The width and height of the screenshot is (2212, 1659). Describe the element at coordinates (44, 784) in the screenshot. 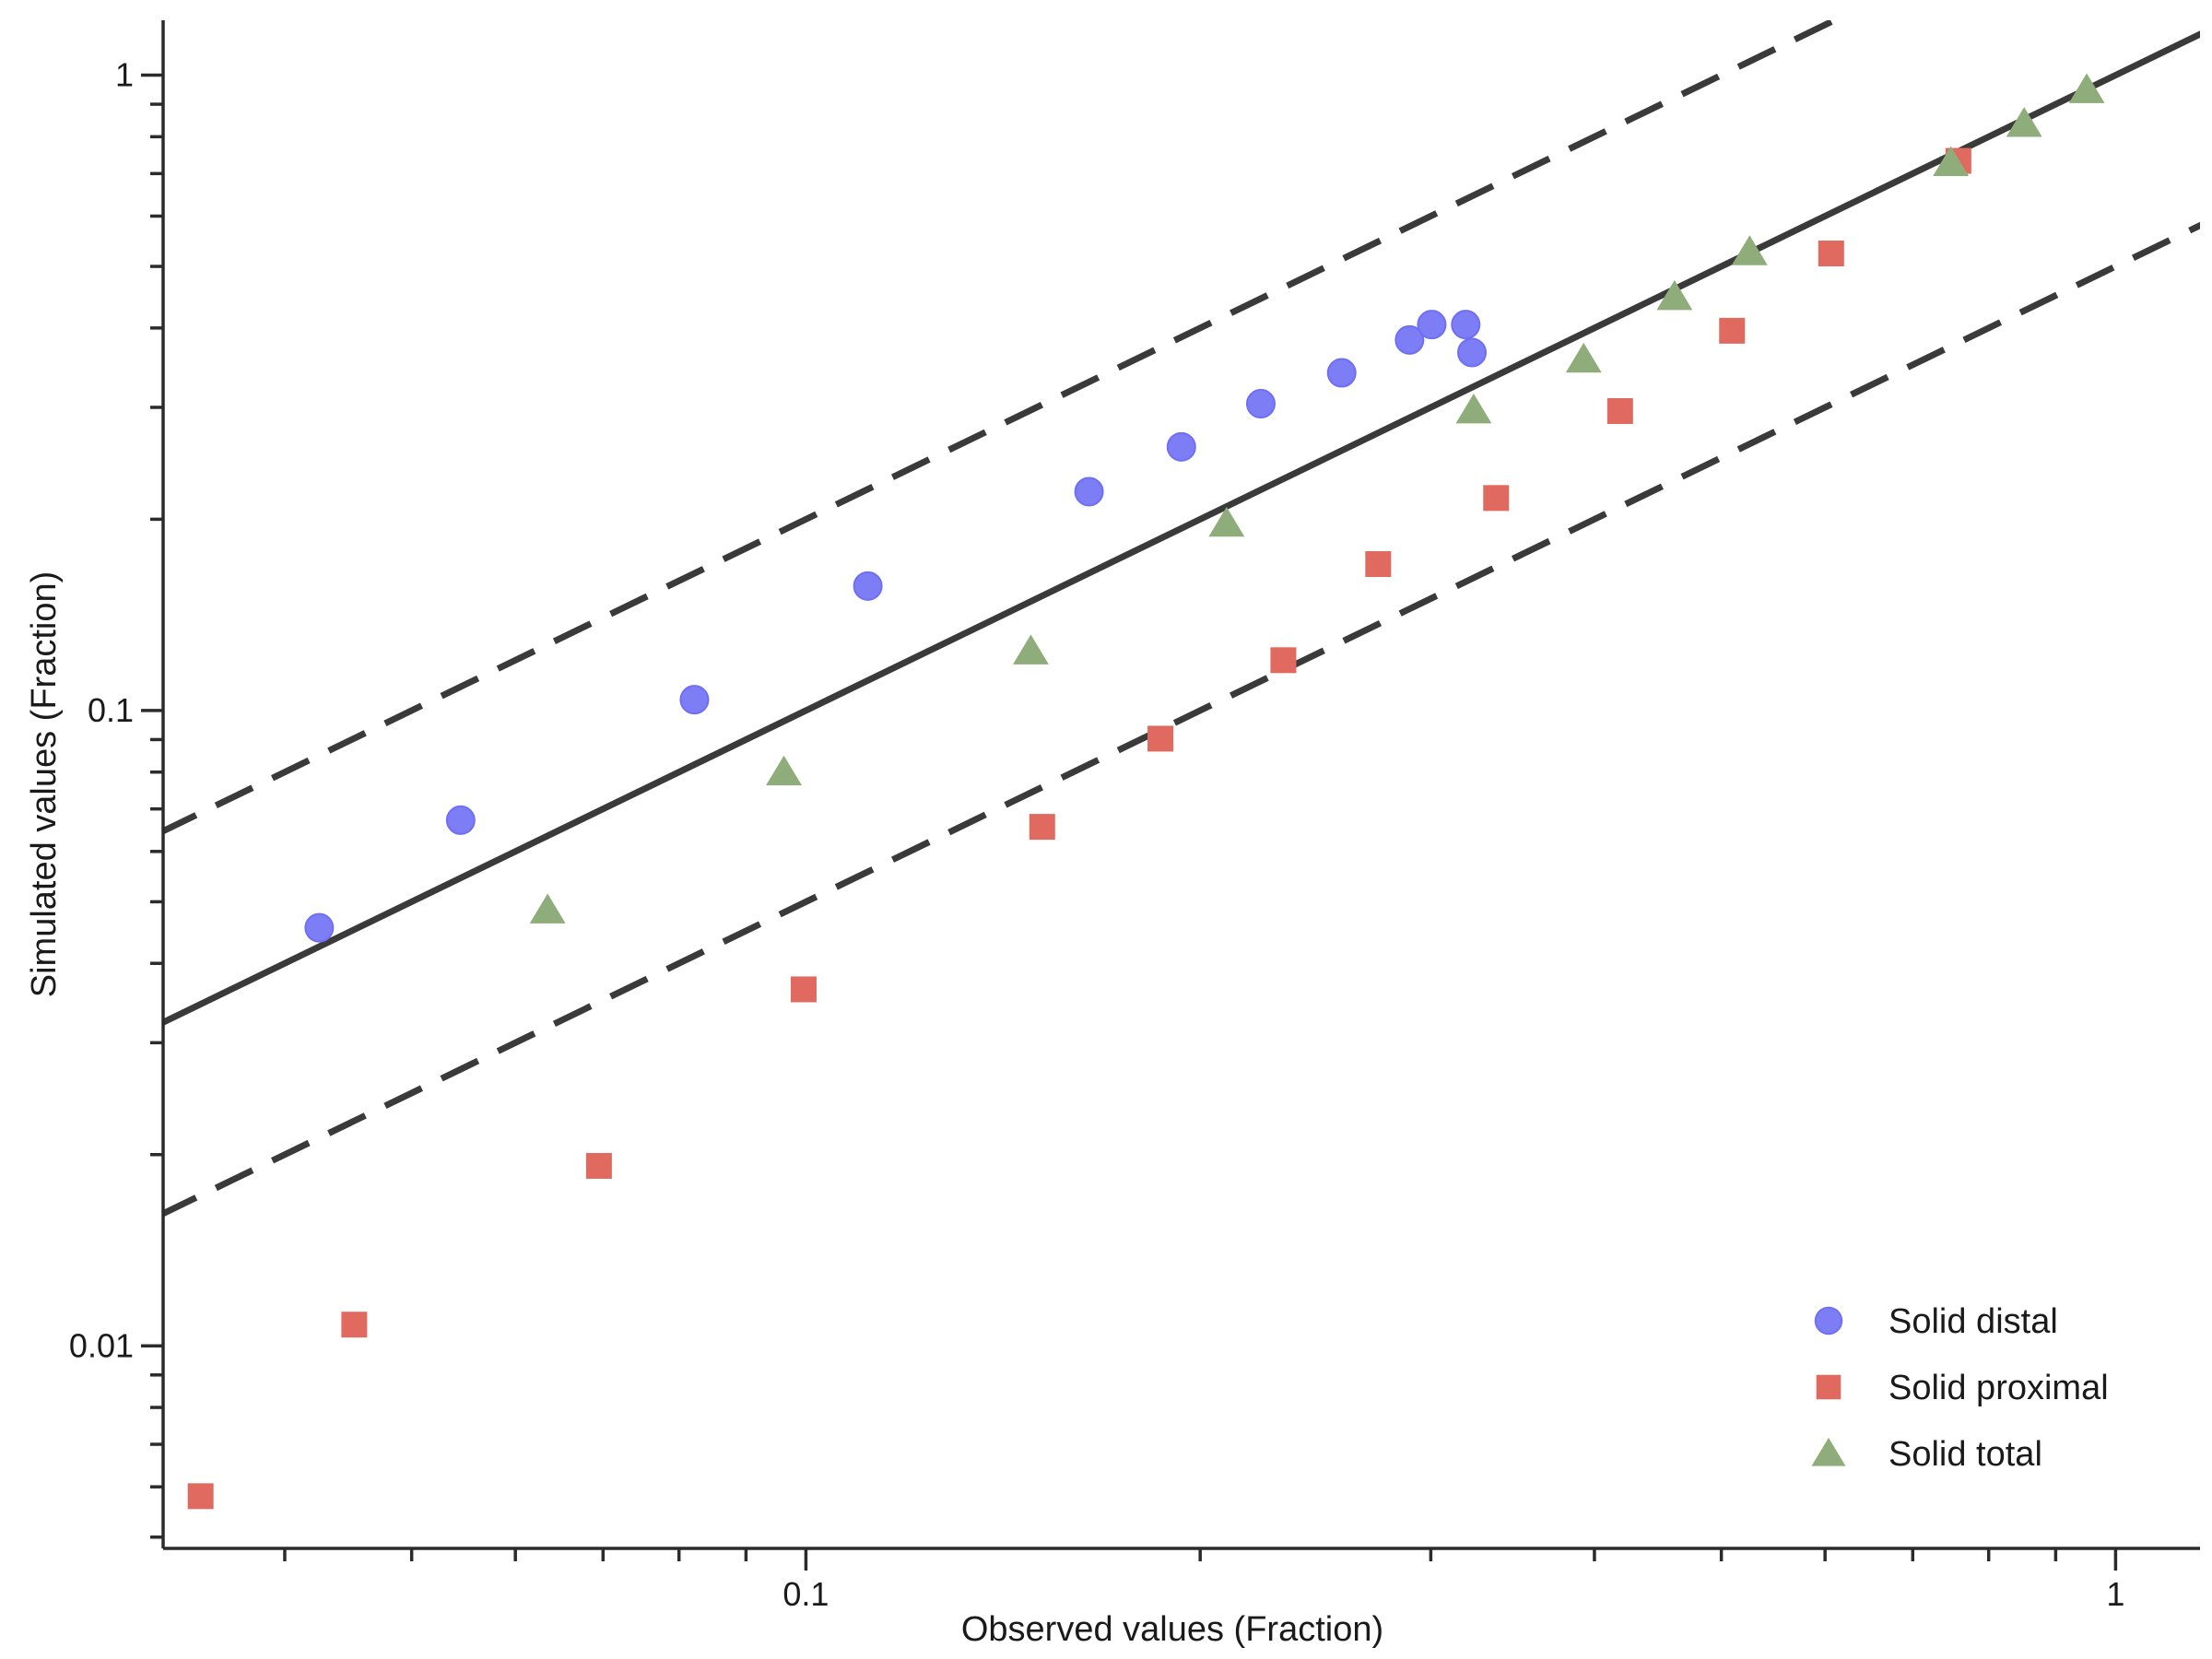

I see `y-axis-title: Simulated values (Fraction)` at that location.